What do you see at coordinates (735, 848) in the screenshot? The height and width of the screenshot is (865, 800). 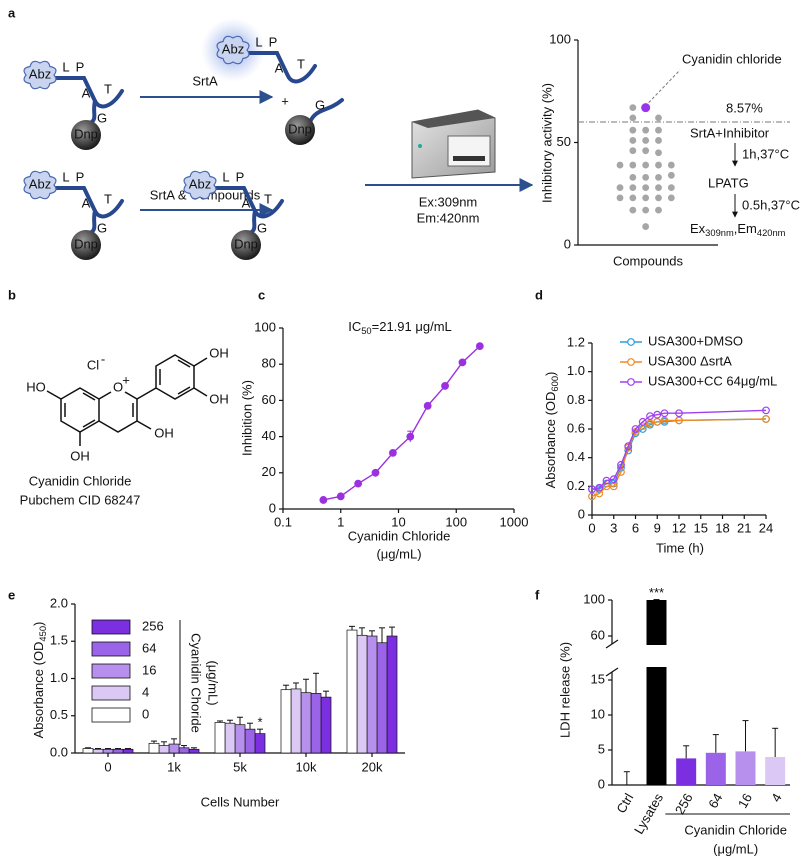 I see `group-label: (μg/mL)` at bounding box center [735, 848].